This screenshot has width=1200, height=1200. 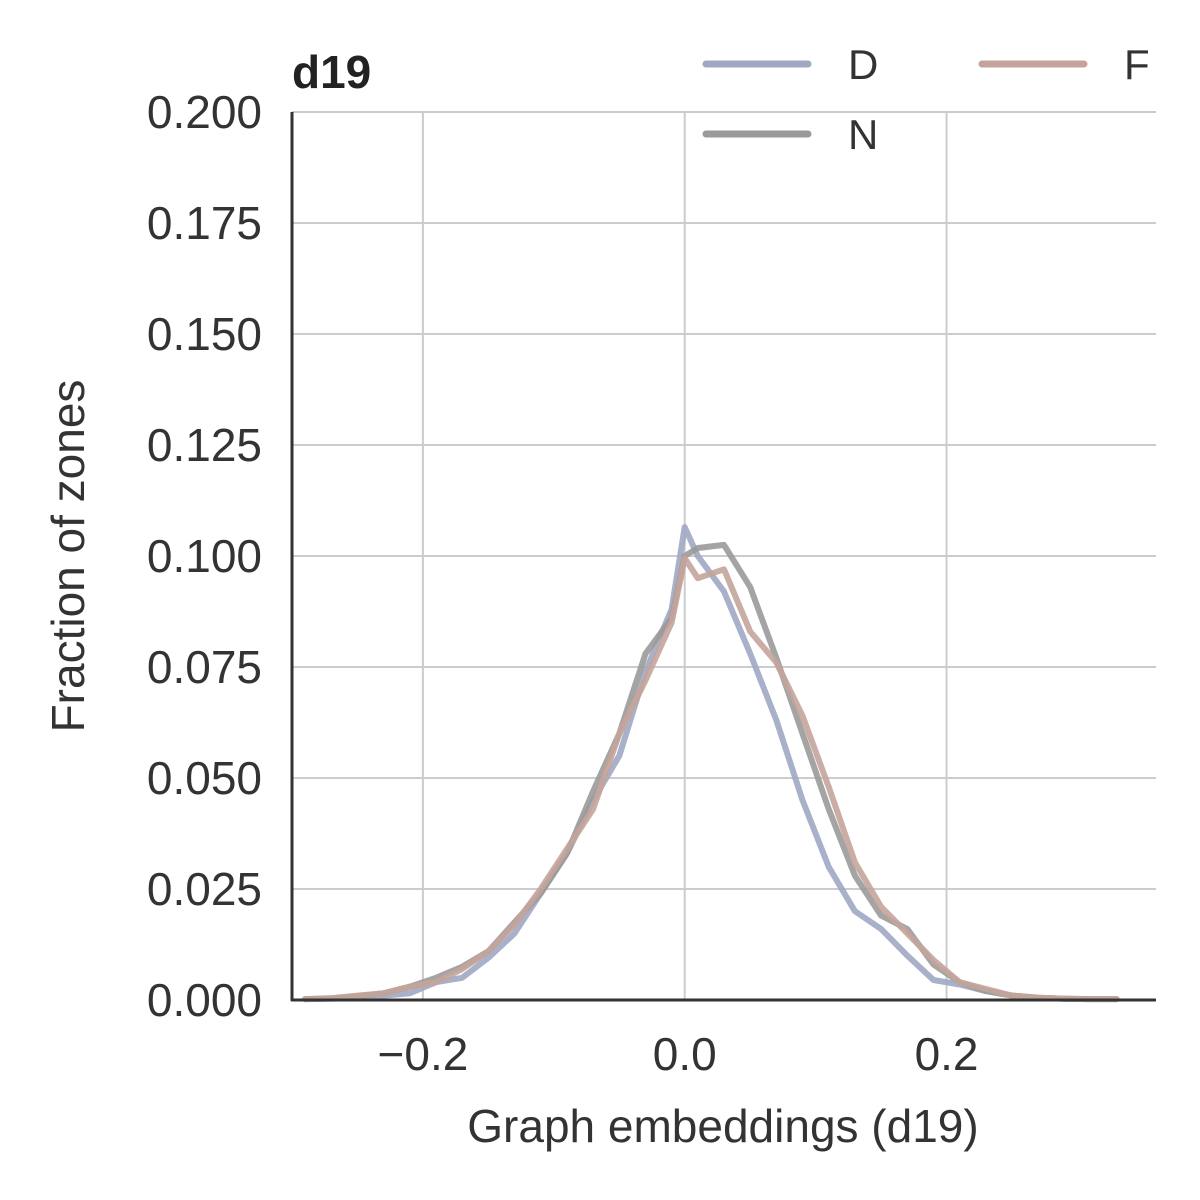 What do you see at coordinates (926, 99) in the screenshot?
I see `legend: D F N` at bounding box center [926, 99].